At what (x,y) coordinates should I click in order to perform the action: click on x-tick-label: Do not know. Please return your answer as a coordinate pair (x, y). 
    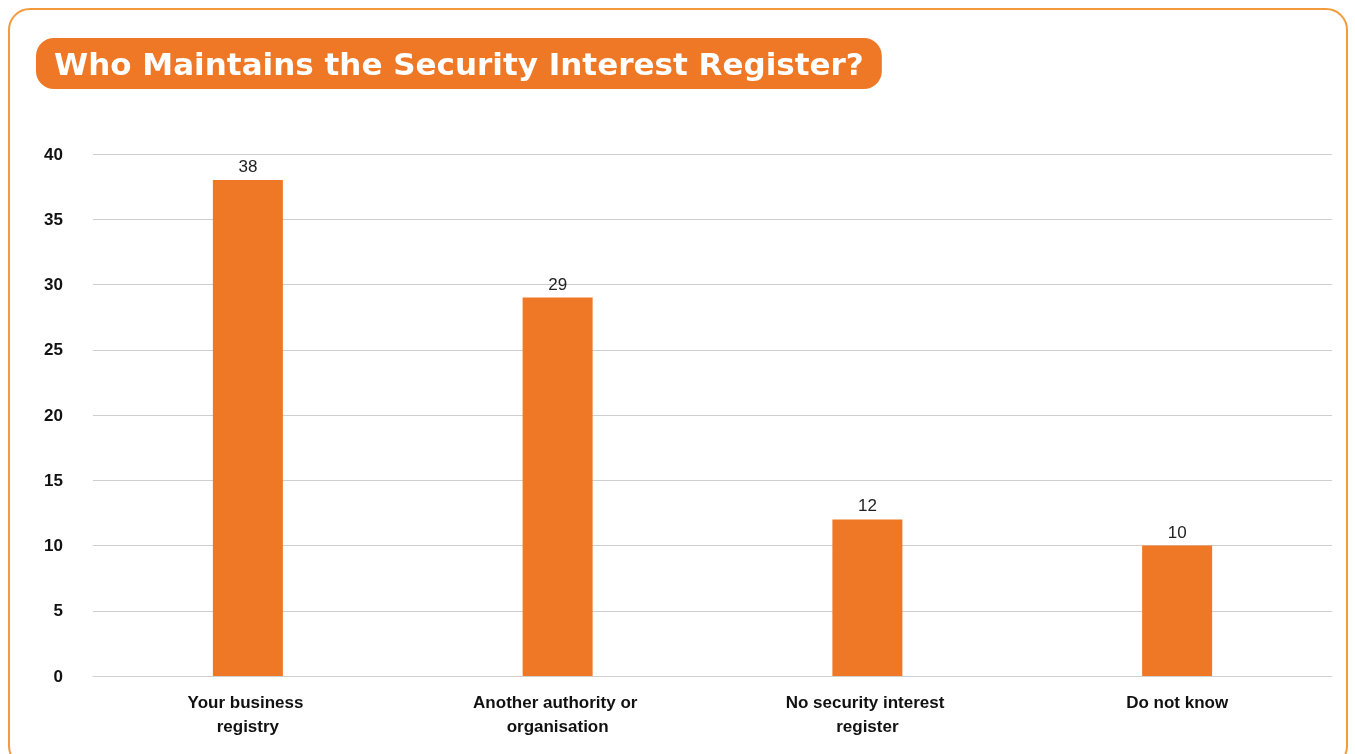
    Looking at the image, I should click on (1177, 702).